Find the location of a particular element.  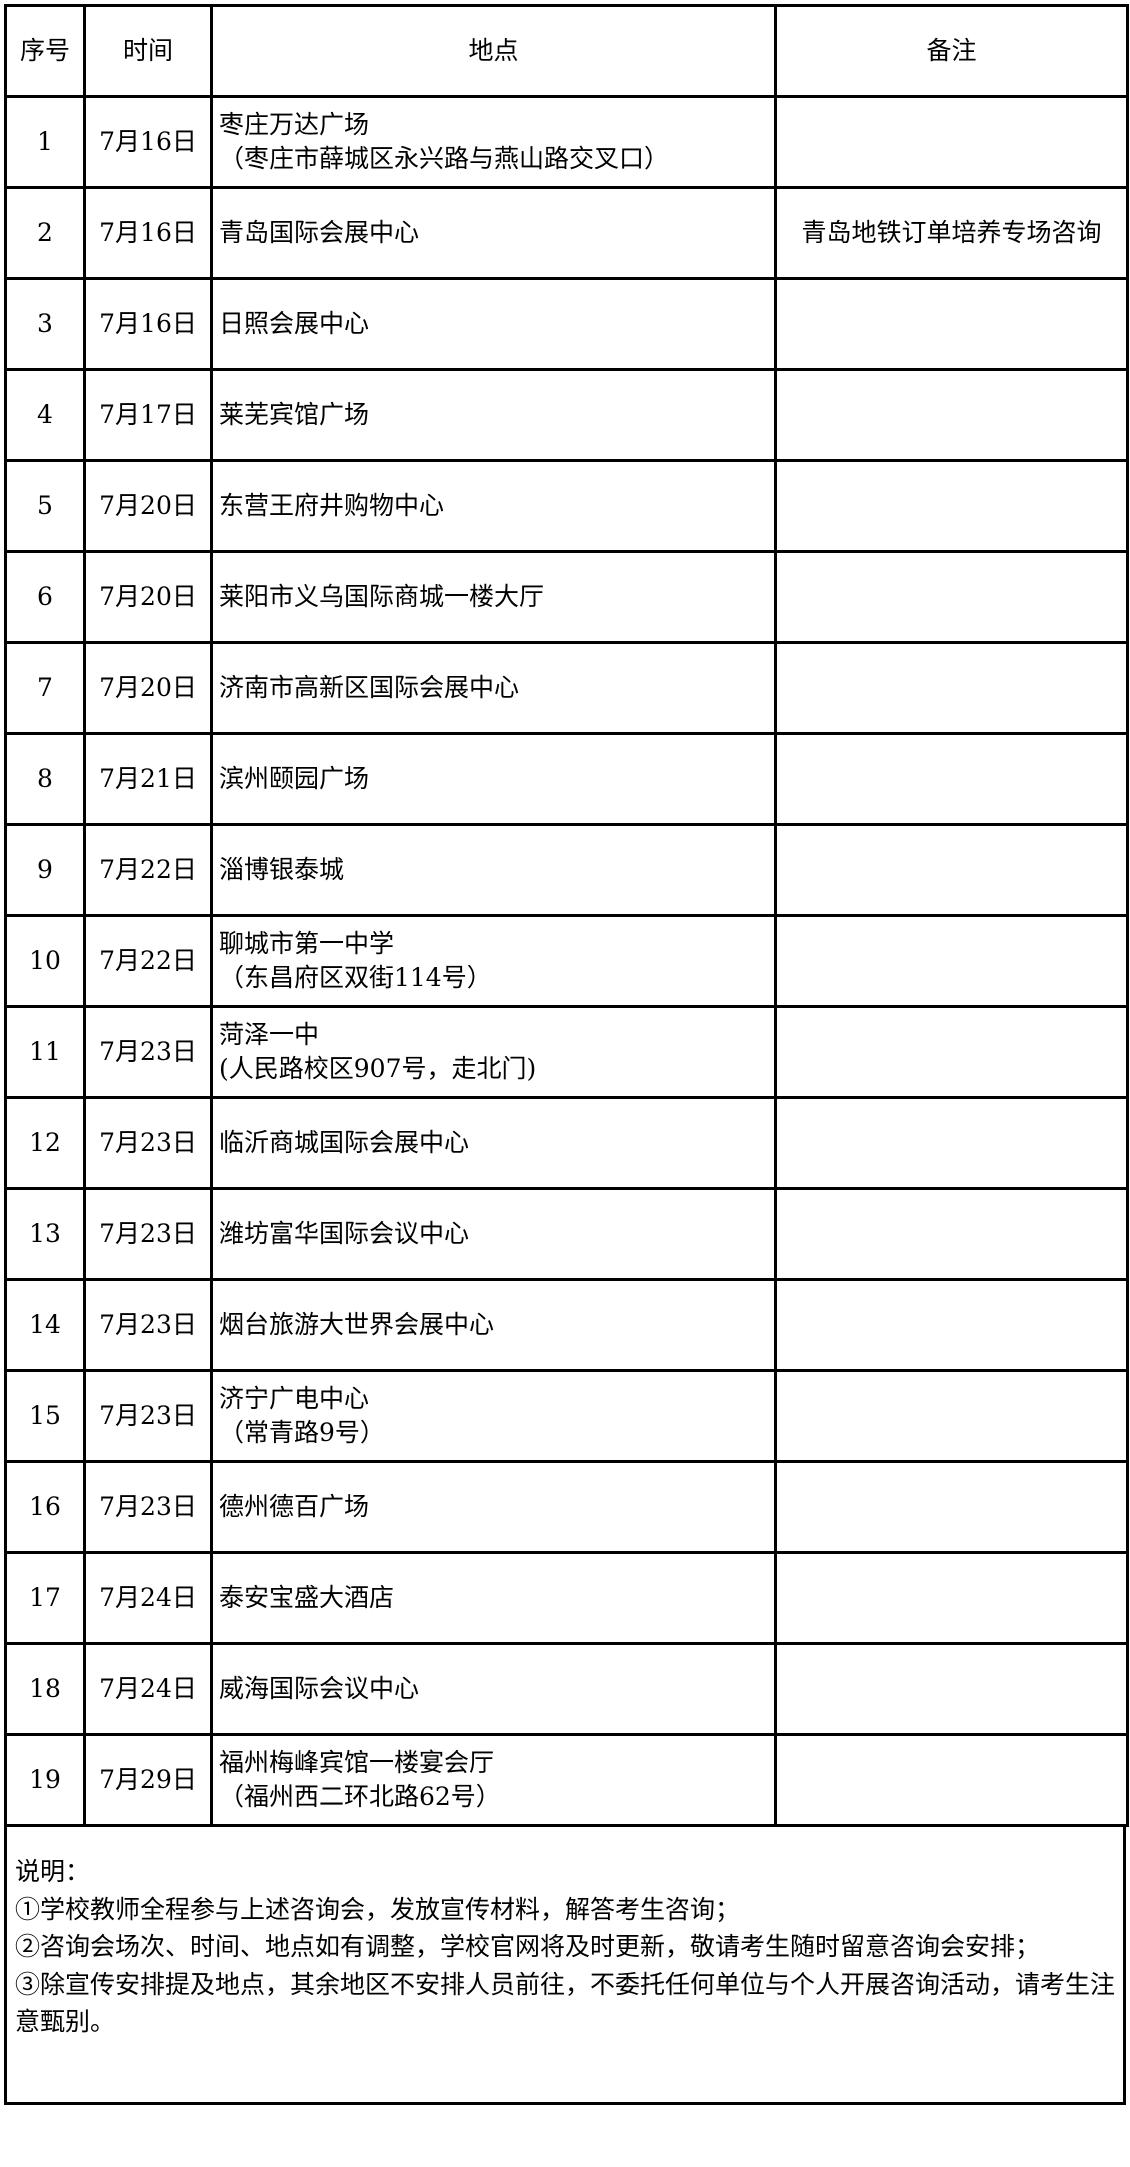

row-index: 15 is located at coordinates (45, 1416).